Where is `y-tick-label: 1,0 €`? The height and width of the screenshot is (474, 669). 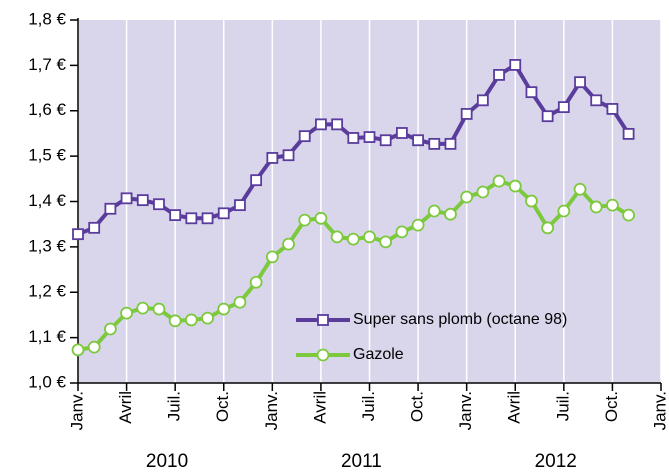 y-tick-label: 1,0 € is located at coordinates (47, 381).